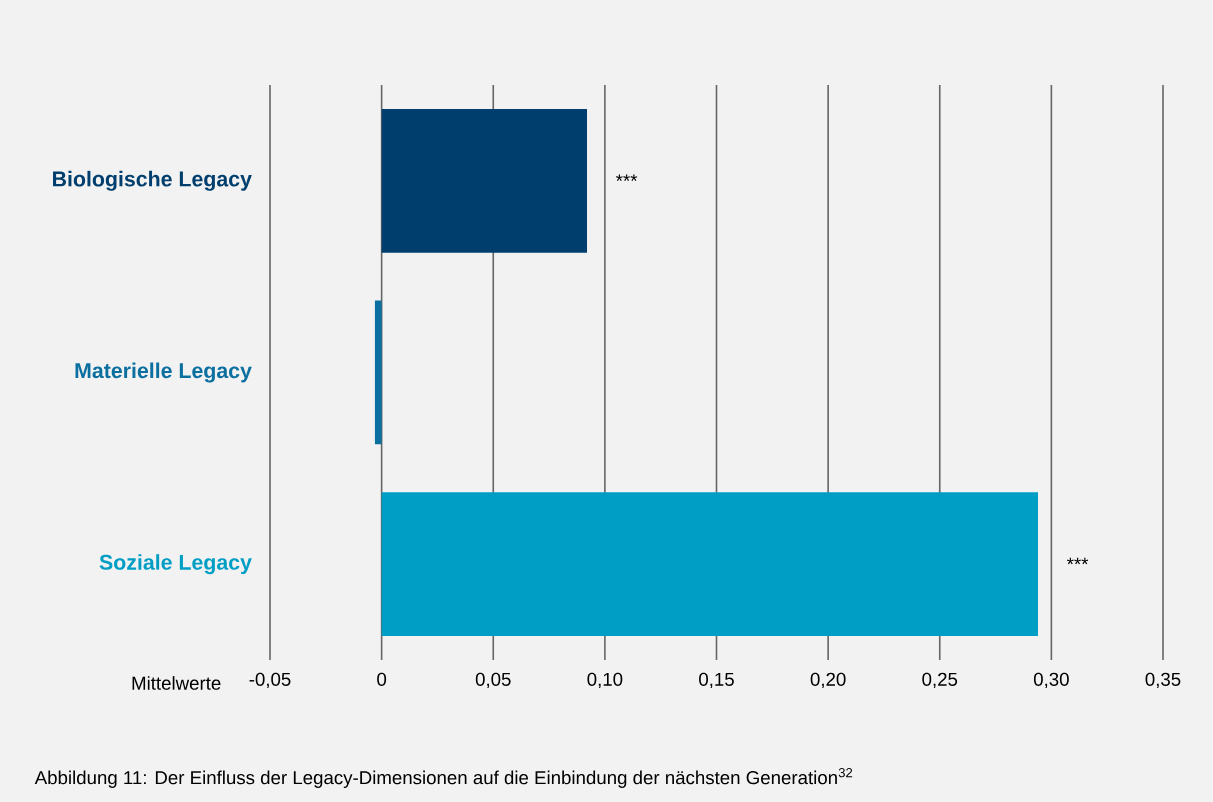  I want to click on text: Abbildung 11: Der Einfluss der Legacy-Dimensionen auf die Einbindung der nächsten Generation$^{32}$, so click(443, 778).